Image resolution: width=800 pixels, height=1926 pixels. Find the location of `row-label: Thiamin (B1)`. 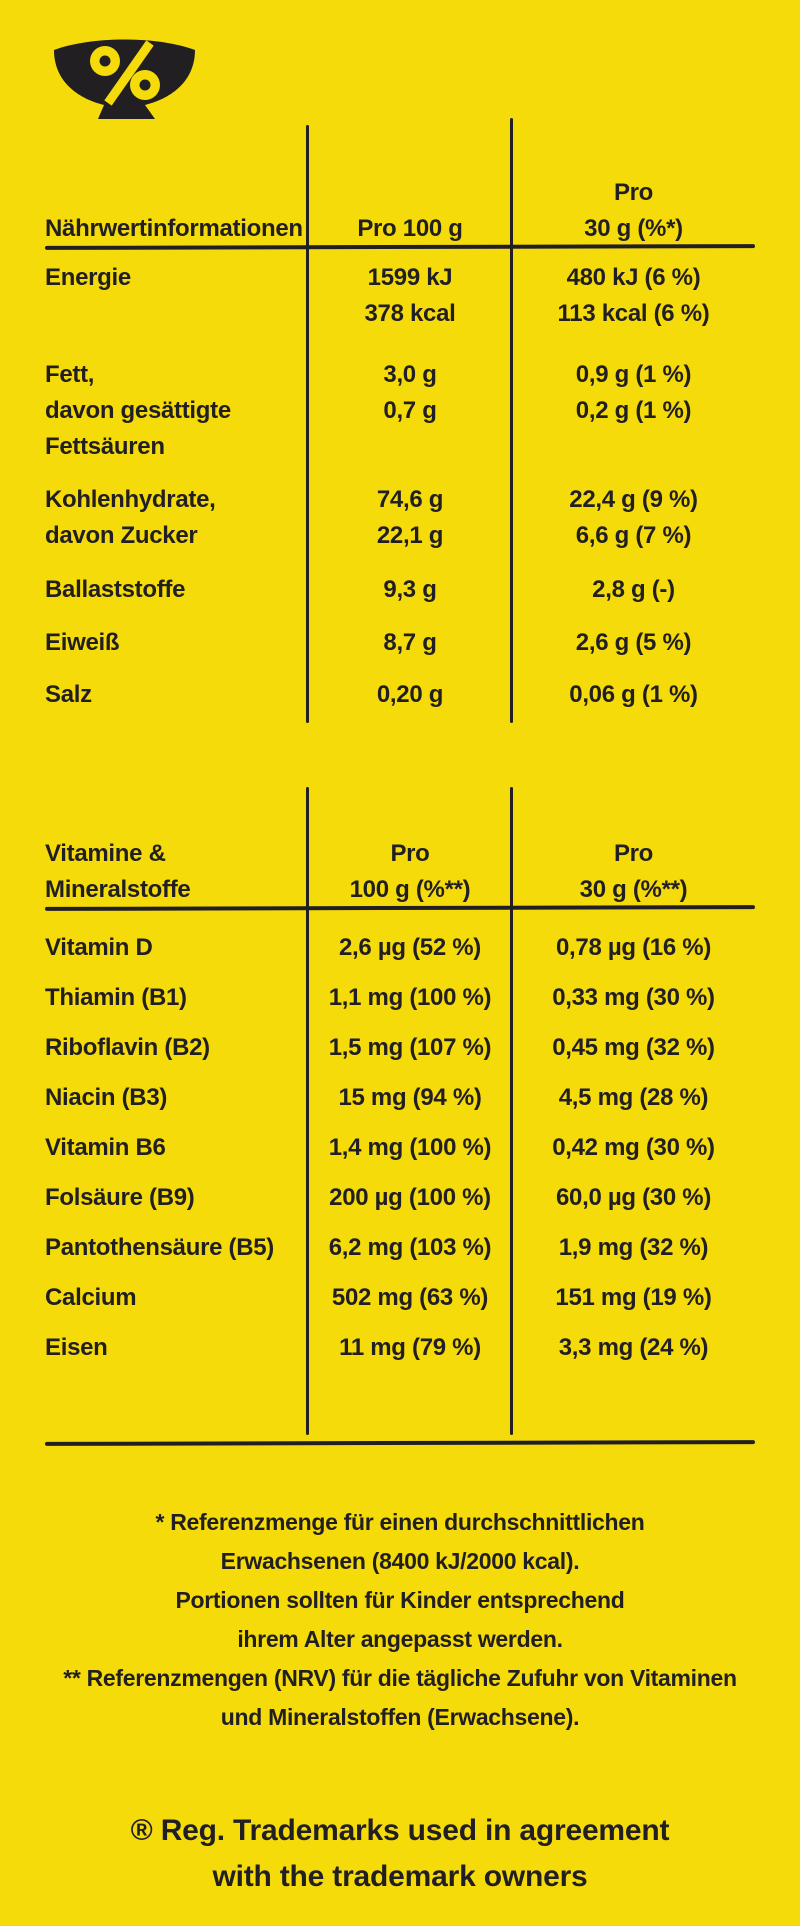

row-label: Thiamin (B1) is located at coordinates (116, 997).